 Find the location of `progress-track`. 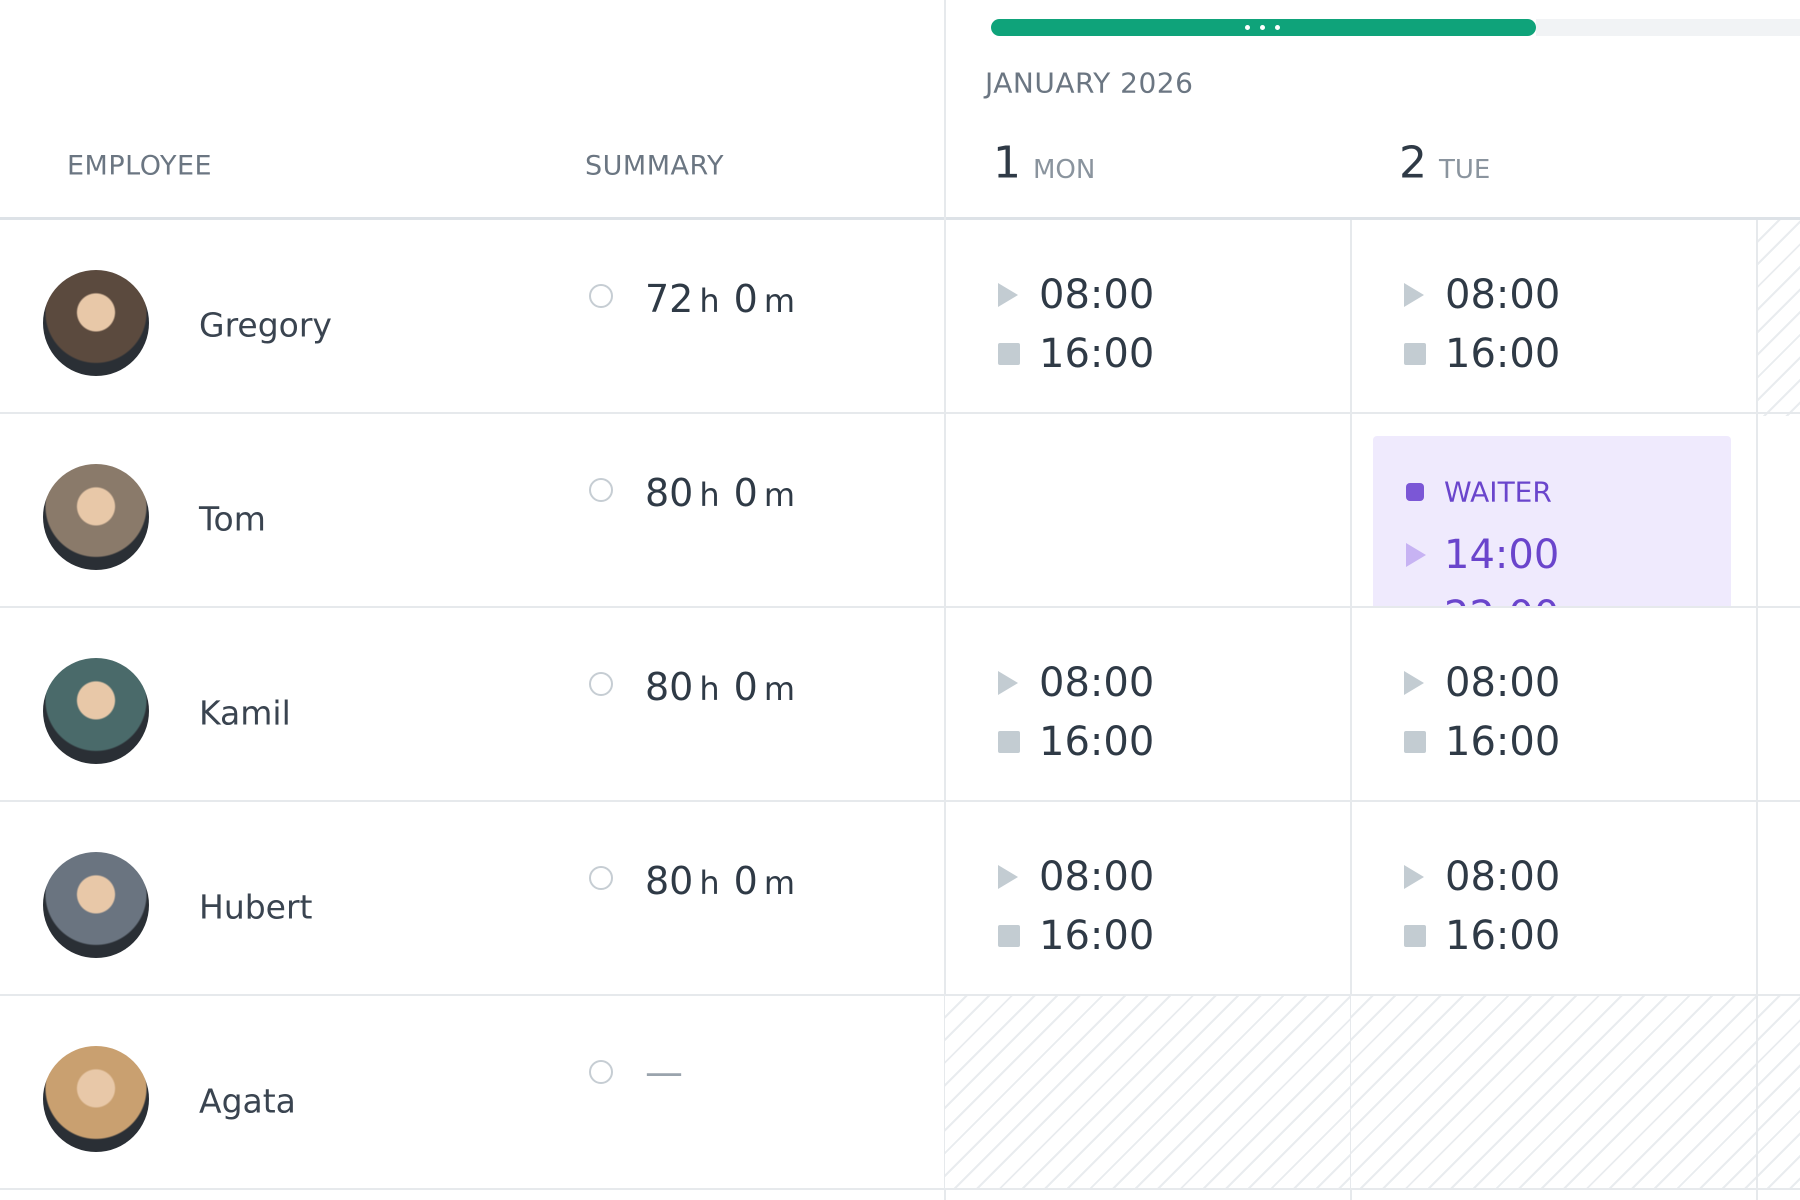

progress-track is located at coordinates (1668, 27).